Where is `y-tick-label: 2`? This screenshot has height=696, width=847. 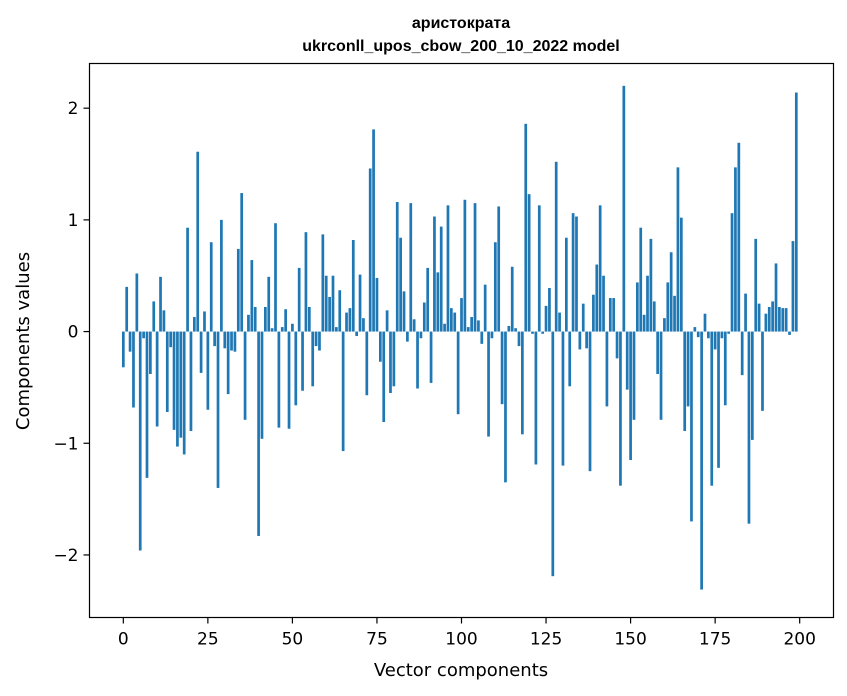
y-tick-label: 2 is located at coordinates (73, 109).